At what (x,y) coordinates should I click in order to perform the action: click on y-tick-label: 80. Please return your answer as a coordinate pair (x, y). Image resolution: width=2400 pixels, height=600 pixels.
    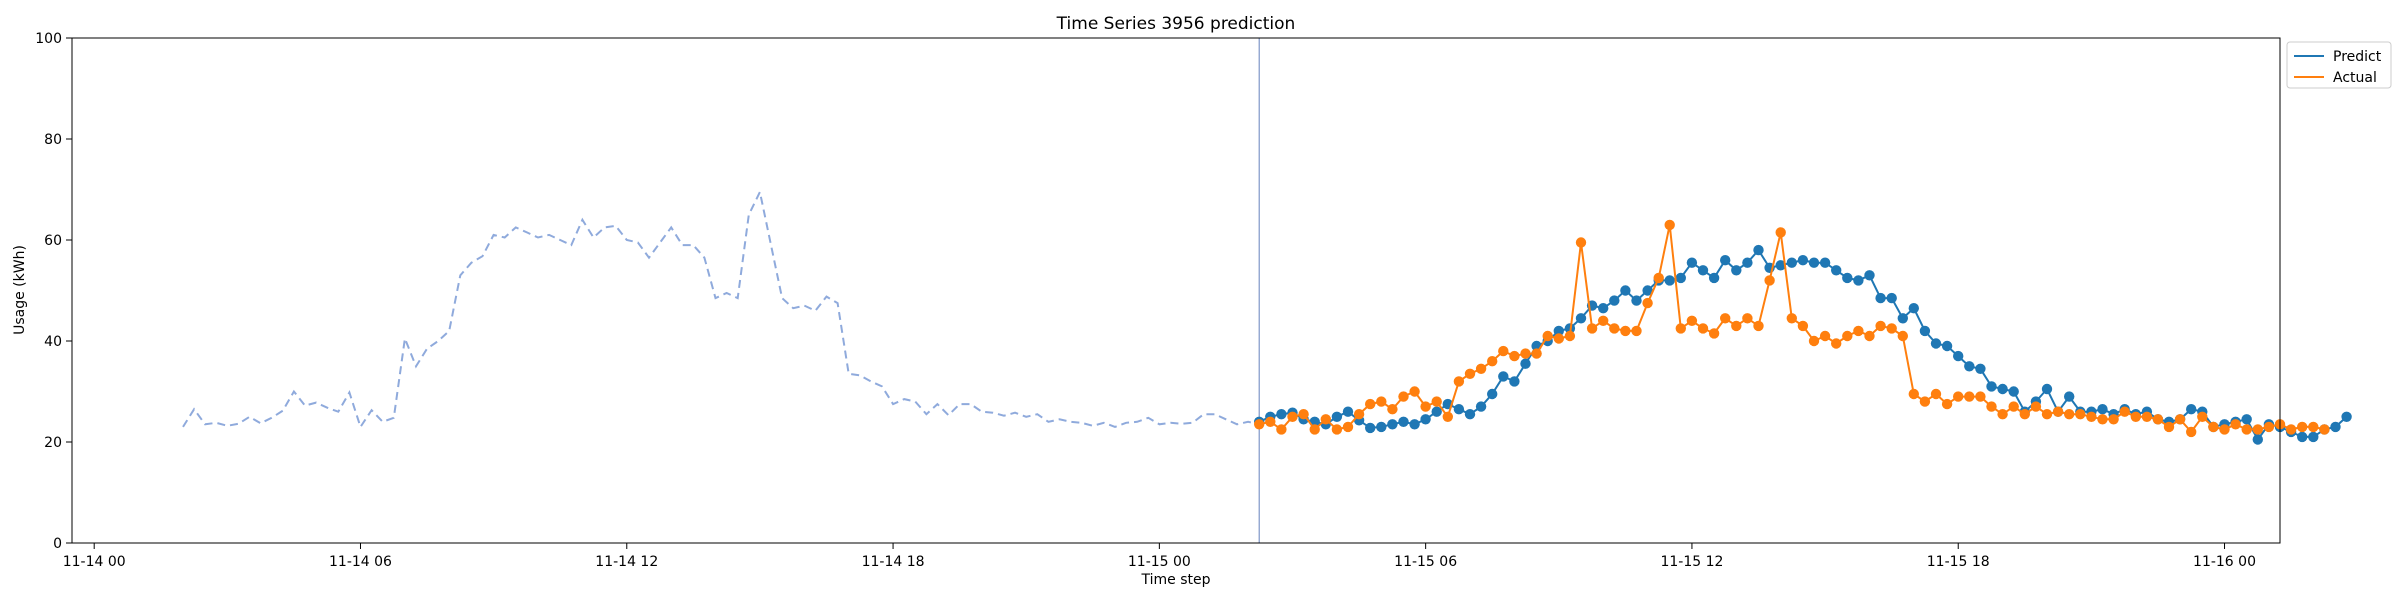
    Looking at the image, I should click on (53, 140).